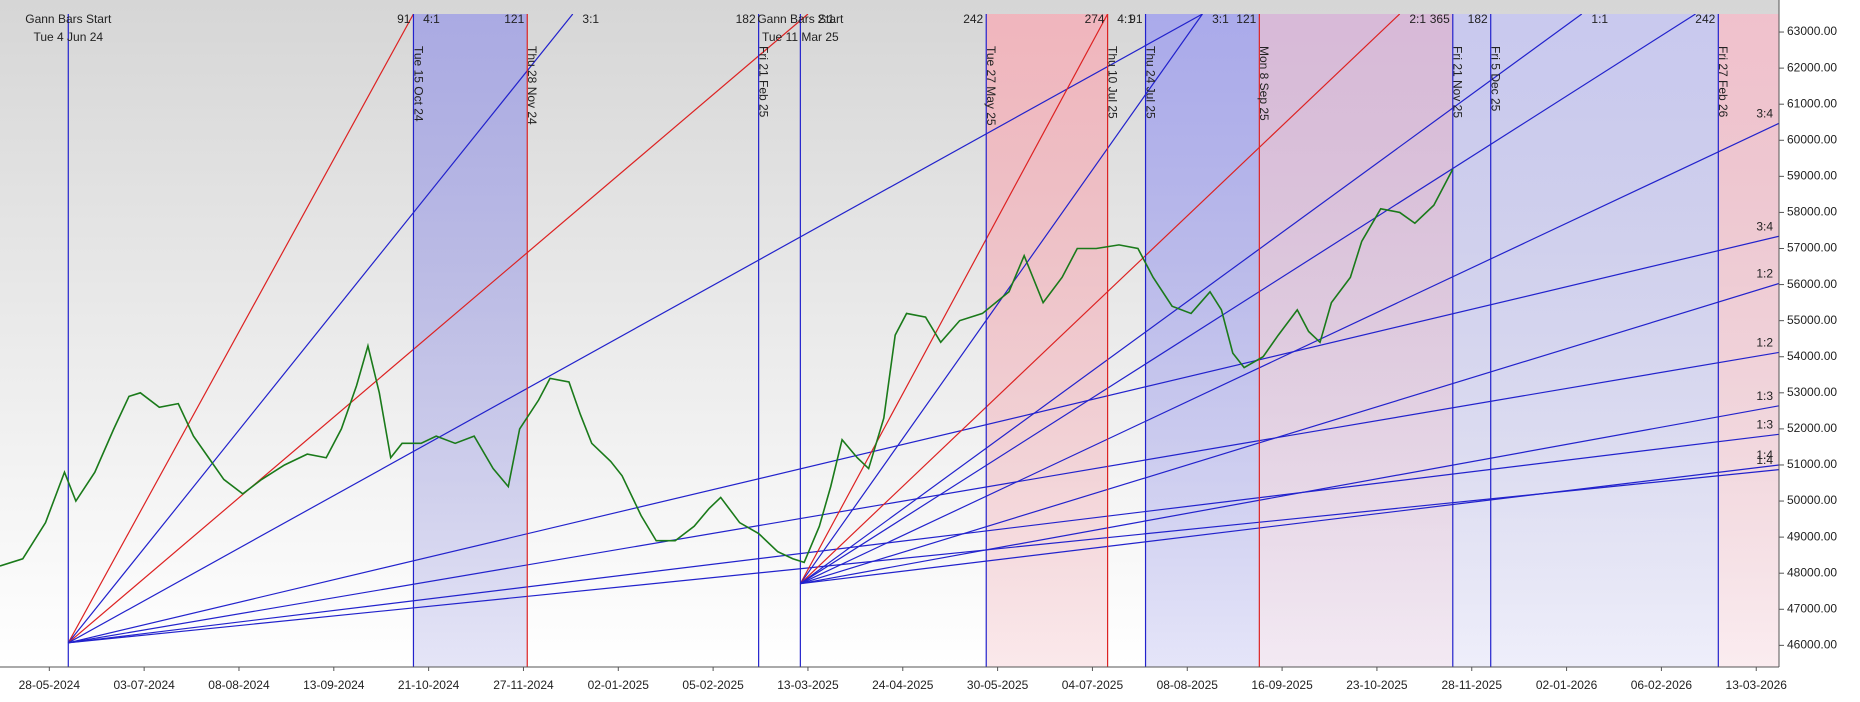 The width and height of the screenshot is (1860, 702). I want to click on y-tick-label: 59000.00, so click(1812, 176).